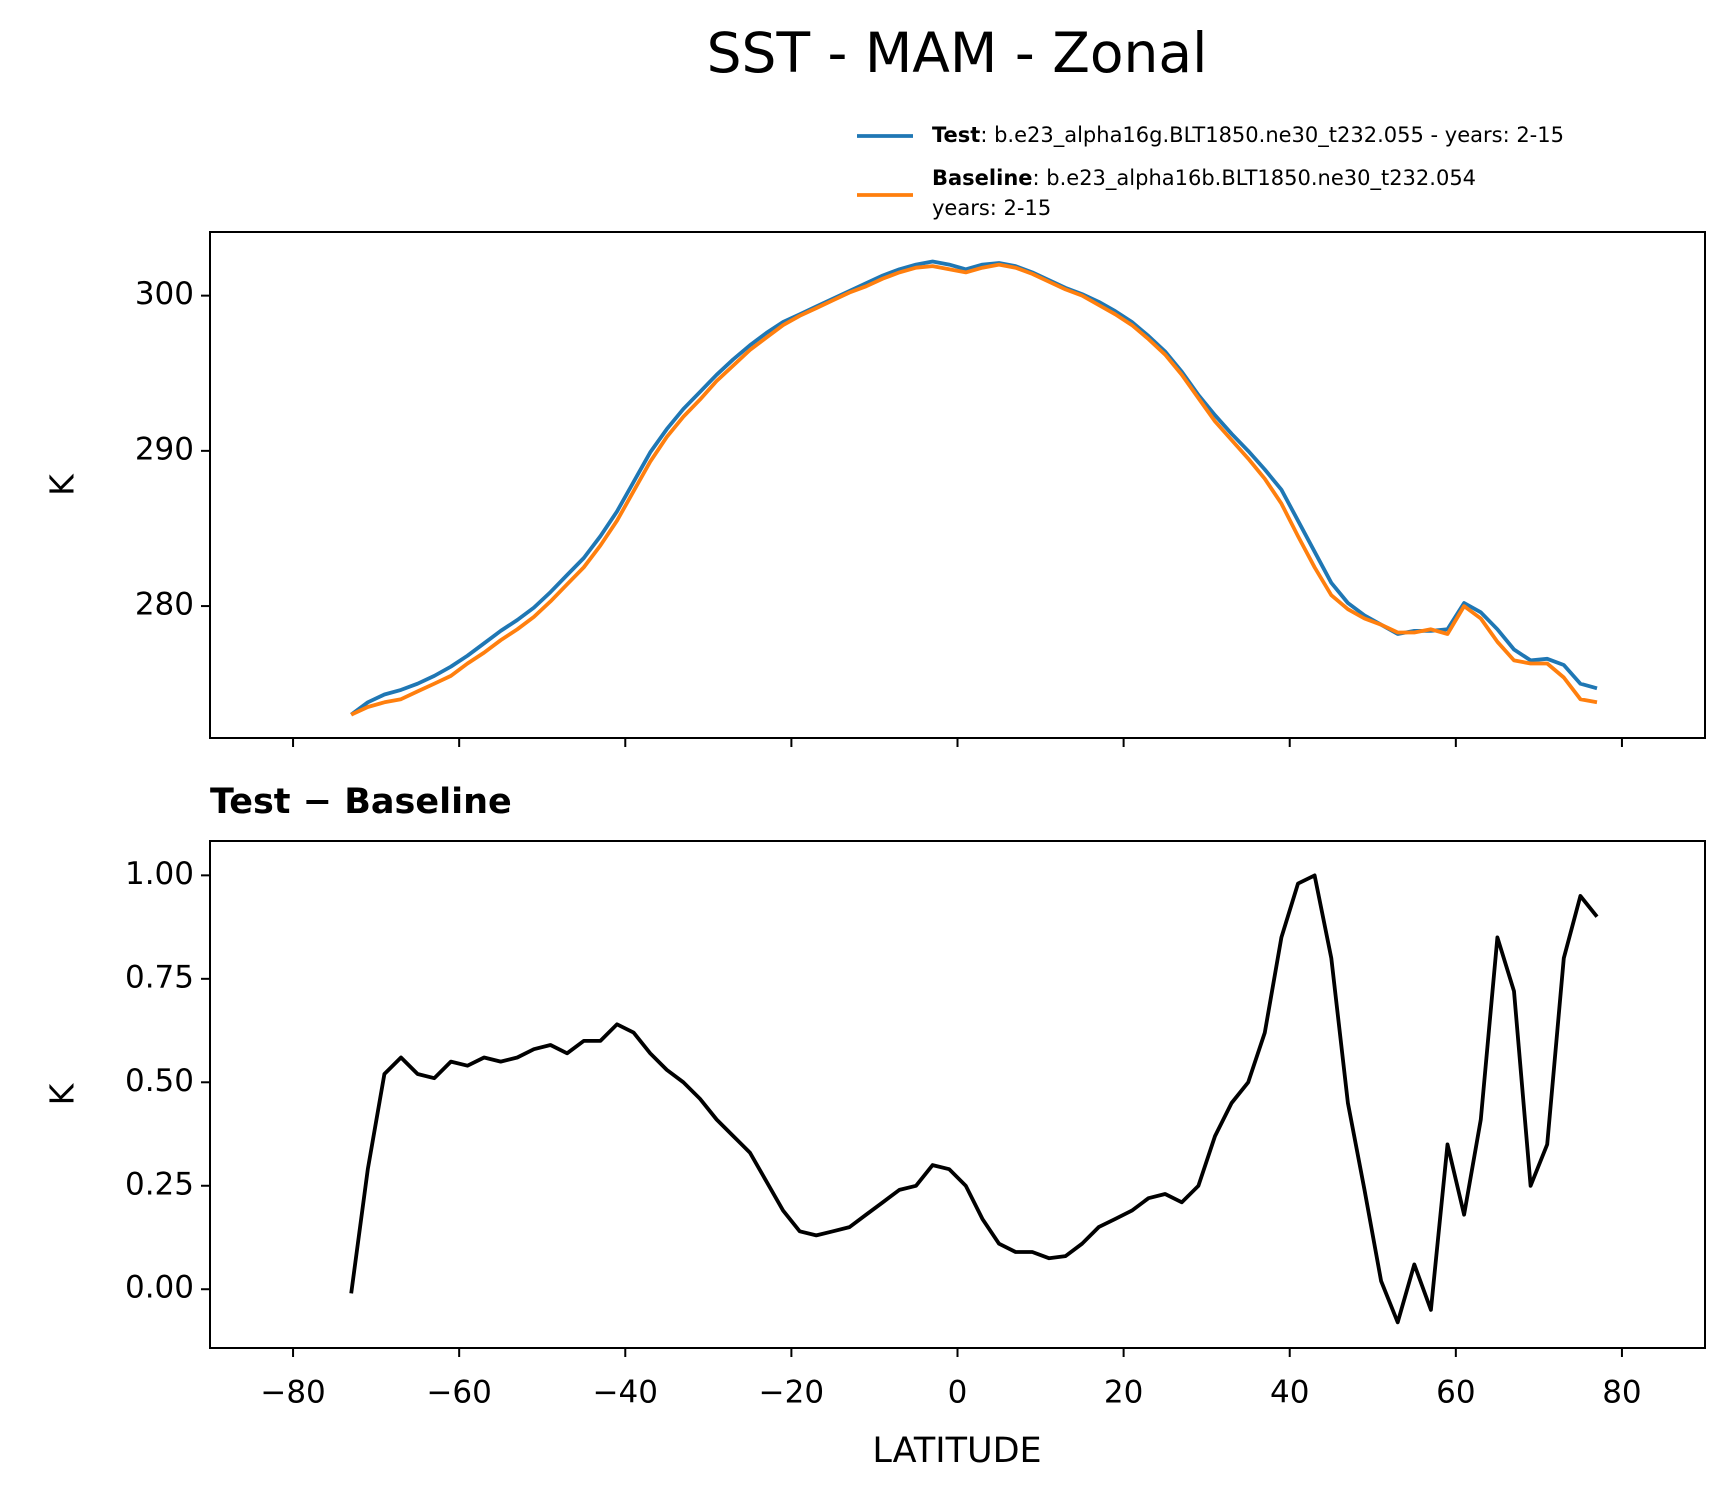  Describe the element at coordinates (159, 1288) in the screenshot. I see `y-tick-label: 0.00` at that location.